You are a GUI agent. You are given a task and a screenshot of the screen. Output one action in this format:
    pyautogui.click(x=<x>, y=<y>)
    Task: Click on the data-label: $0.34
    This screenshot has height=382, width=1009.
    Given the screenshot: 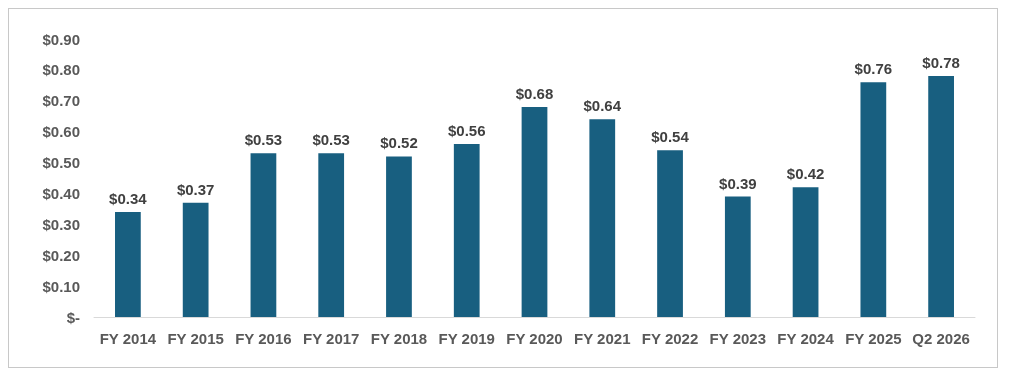 What is the action you would take?
    pyautogui.click(x=128, y=198)
    